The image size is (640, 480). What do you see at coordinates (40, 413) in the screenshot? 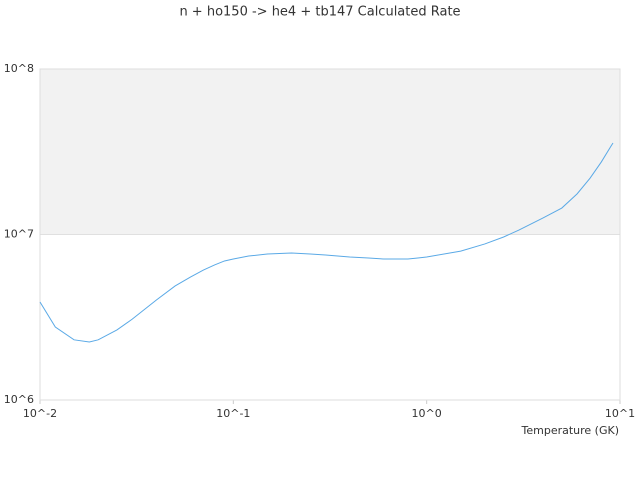
I see `x-tick-label: 10^-2` at bounding box center [40, 413].